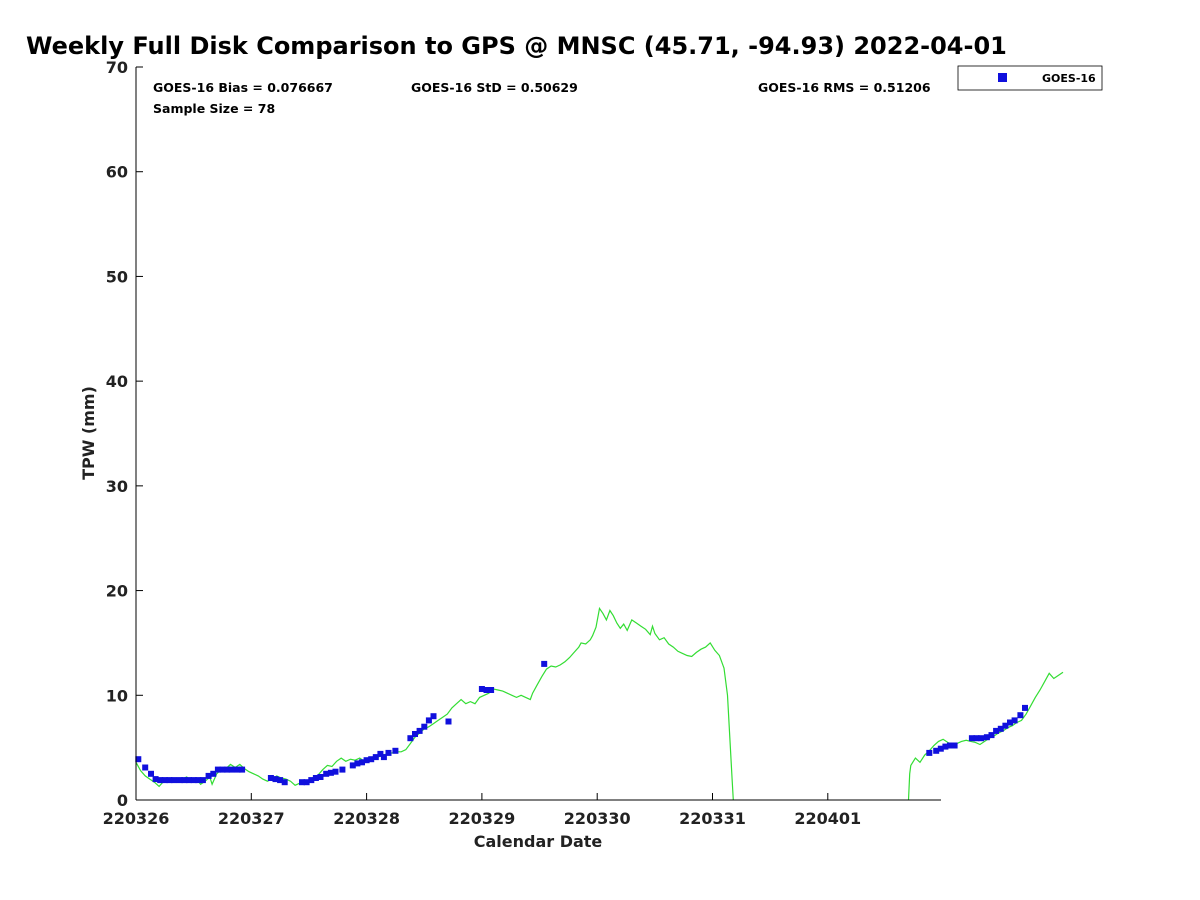 This screenshot has width=1200, height=900. I want to click on y-tick-label-5: 50, so click(117, 276).